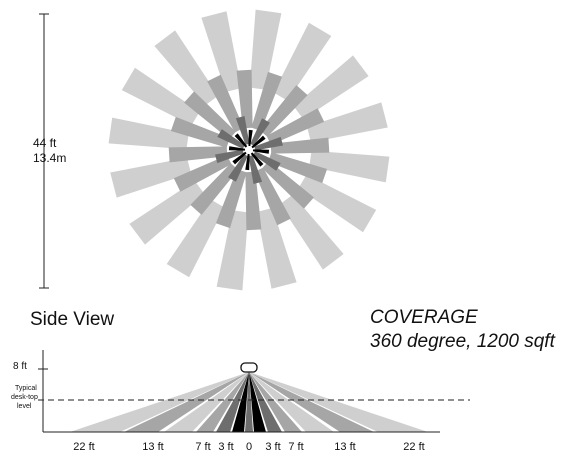 The height and width of the screenshot is (456, 572). What do you see at coordinates (295, 447) in the screenshot?
I see `distance-label-right-7: 7 ft` at bounding box center [295, 447].